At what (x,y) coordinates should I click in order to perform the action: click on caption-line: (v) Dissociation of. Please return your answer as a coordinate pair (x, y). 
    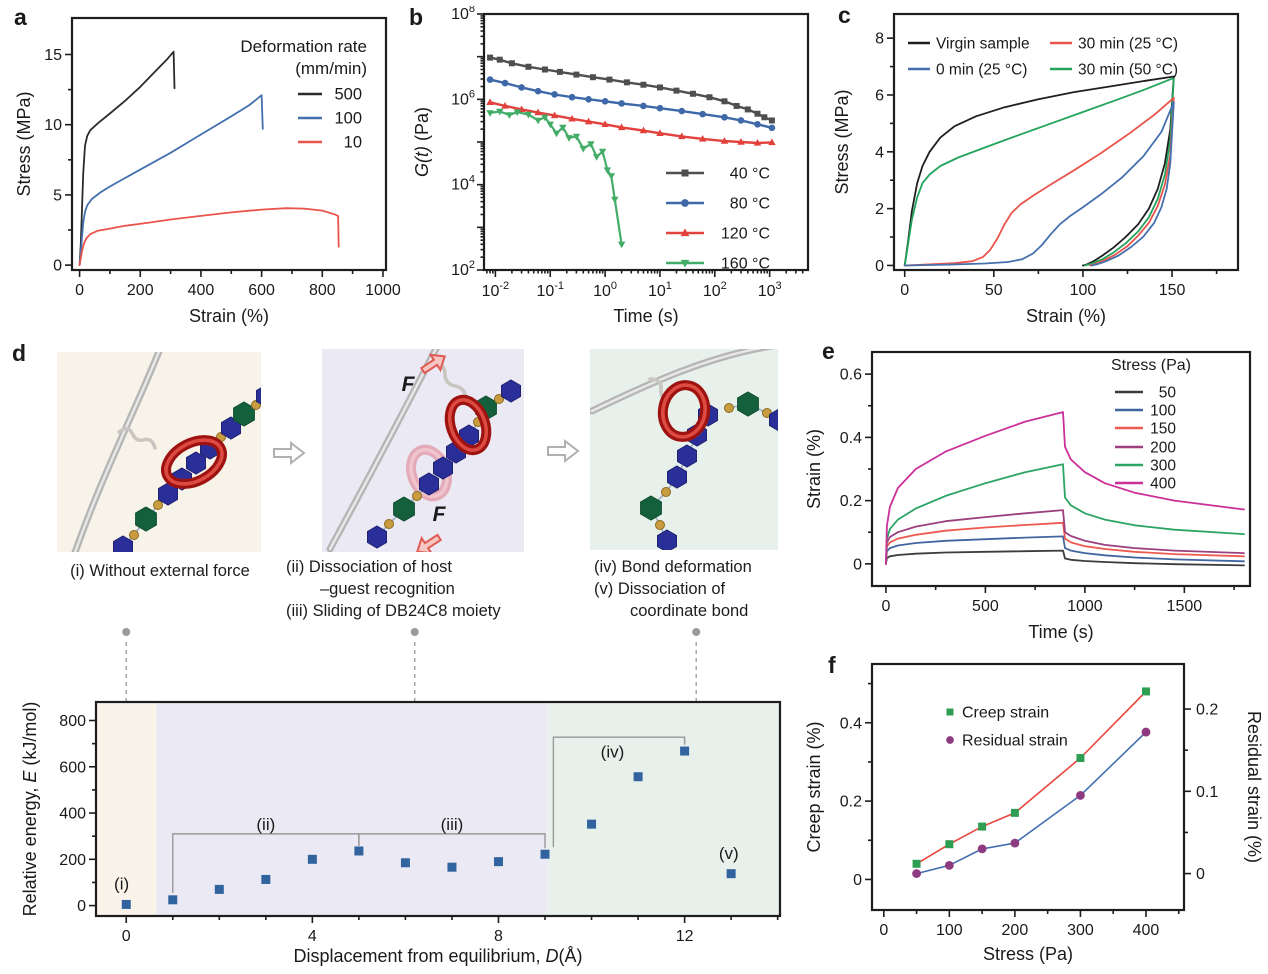
    Looking at the image, I should click on (660, 589).